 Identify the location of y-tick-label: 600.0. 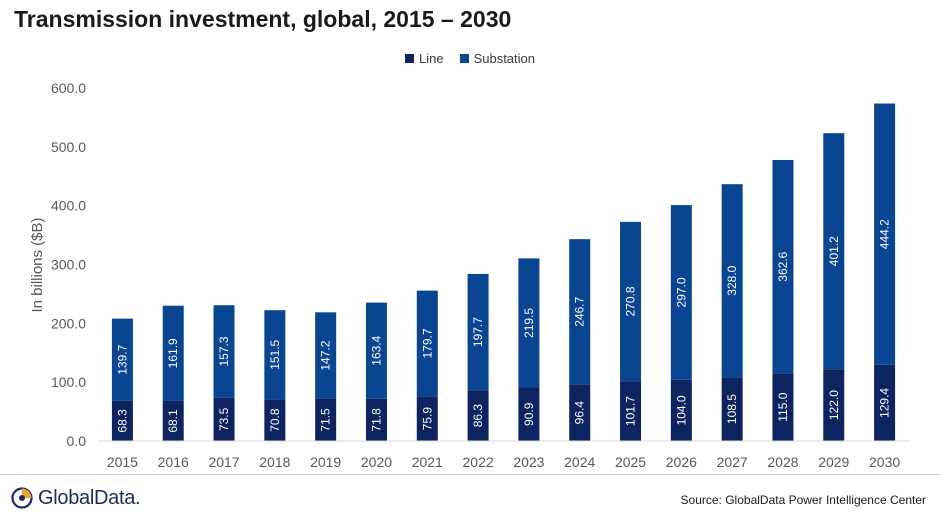
(68, 88).